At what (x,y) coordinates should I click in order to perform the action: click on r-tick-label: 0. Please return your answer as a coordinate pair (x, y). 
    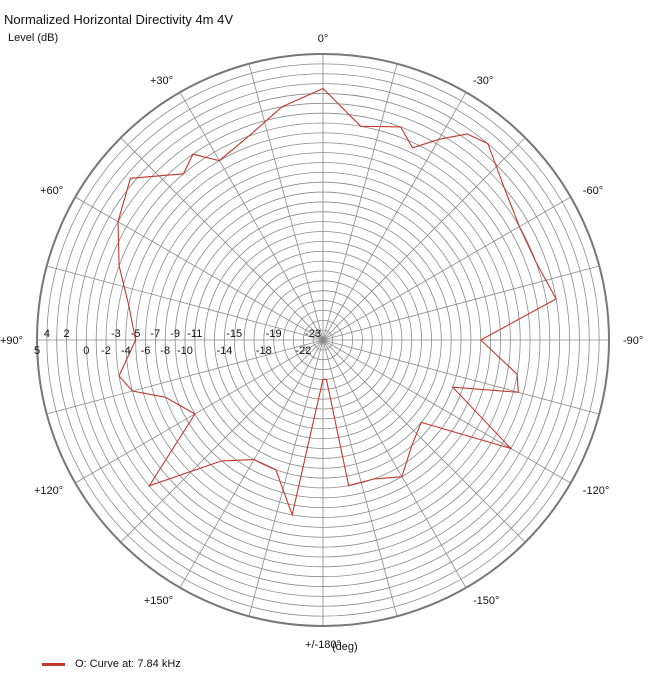
    Looking at the image, I should click on (86, 351).